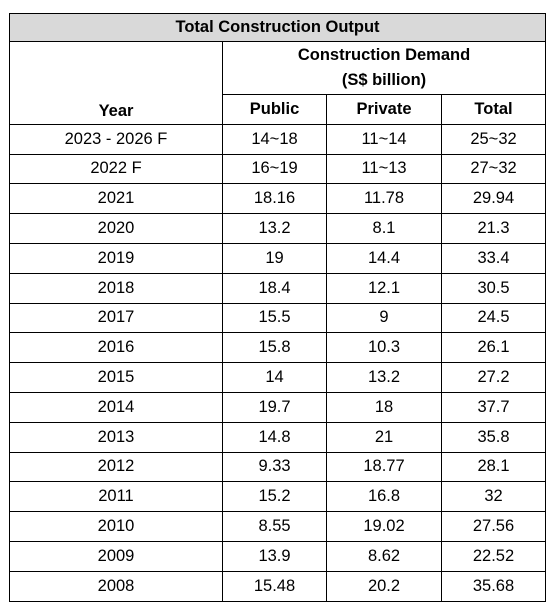 The height and width of the screenshot is (610, 554). What do you see at coordinates (116, 348) in the screenshot?
I see `data-cell: 2016` at bounding box center [116, 348].